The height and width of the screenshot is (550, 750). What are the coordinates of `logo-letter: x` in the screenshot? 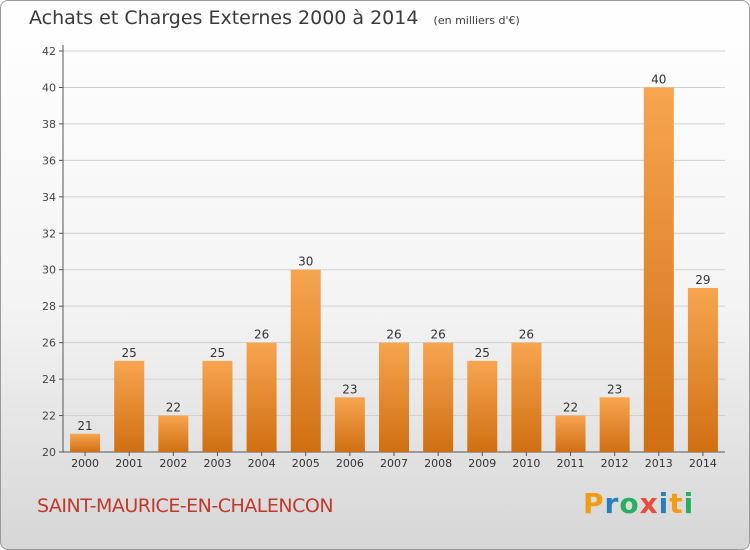 It's located at (649, 503).